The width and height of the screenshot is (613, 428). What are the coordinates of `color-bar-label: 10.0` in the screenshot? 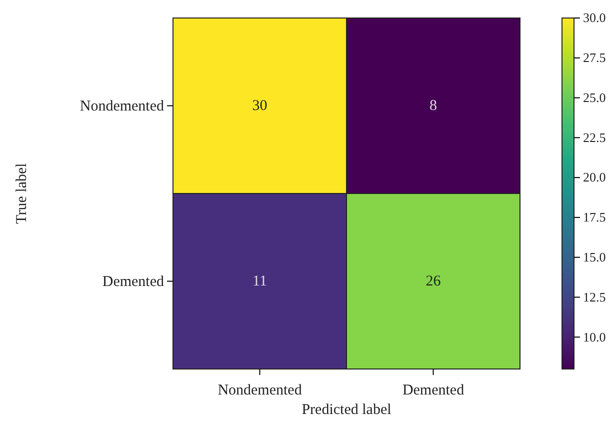 It's located at (594, 336).